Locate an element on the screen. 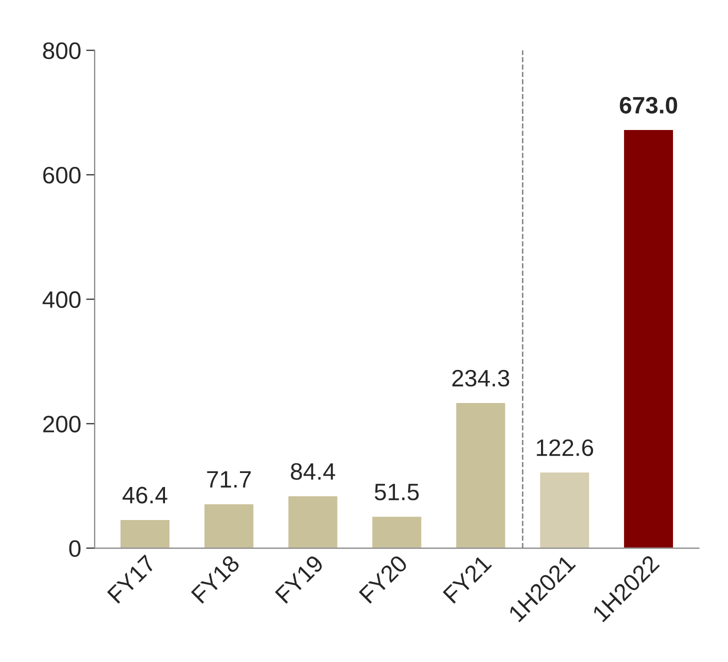  y-tick-label: 0 is located at coordinates (75, 548).